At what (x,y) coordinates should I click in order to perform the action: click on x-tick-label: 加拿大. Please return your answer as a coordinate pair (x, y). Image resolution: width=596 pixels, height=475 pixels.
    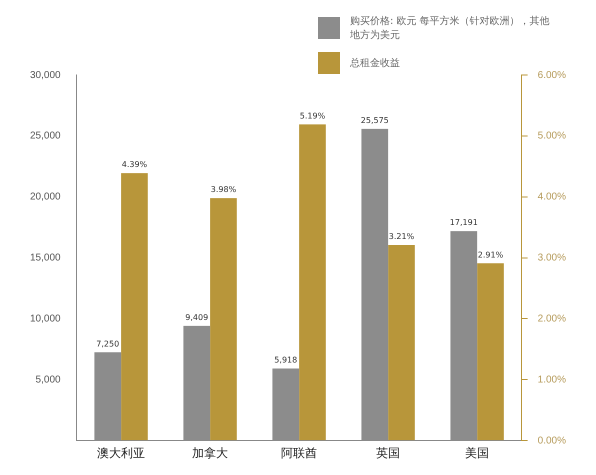
    Looking at the image, I should click on (210, 453).